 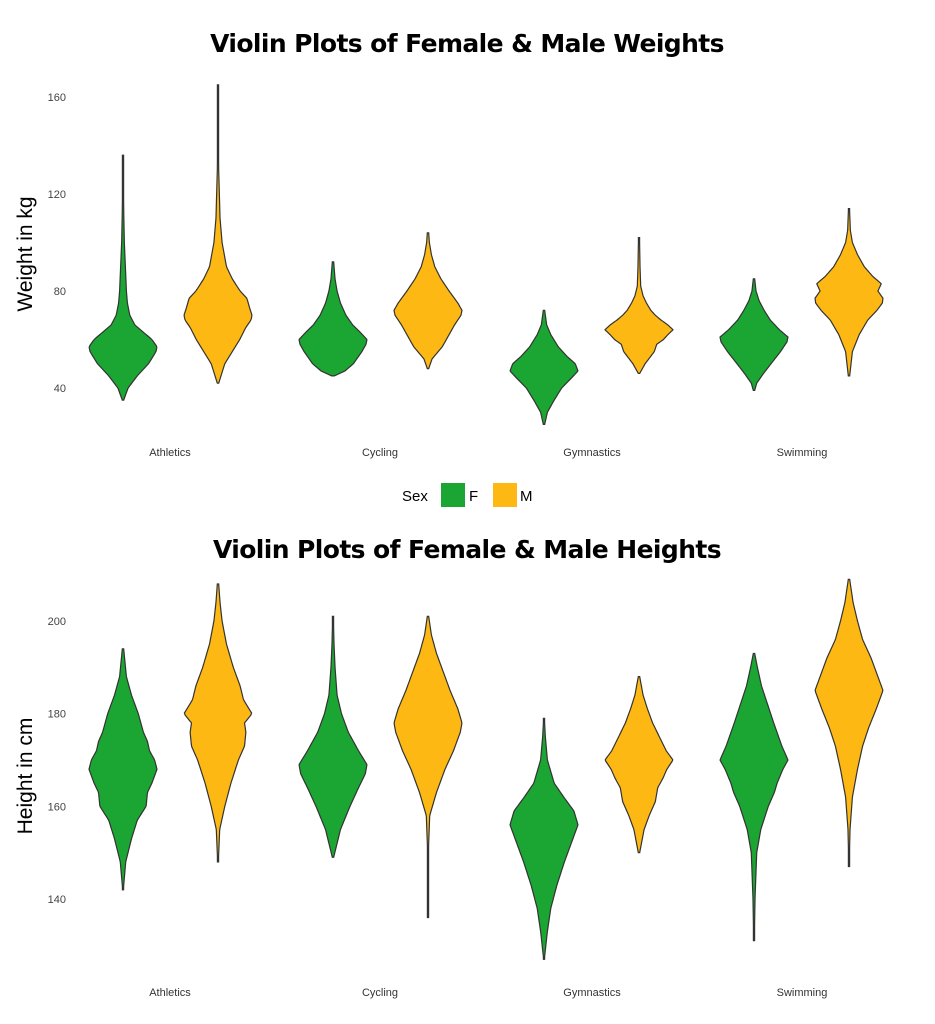 I want to click on weights-chart-title: Violin Plots of Female & Male Weights, so click(x=467, y=43).